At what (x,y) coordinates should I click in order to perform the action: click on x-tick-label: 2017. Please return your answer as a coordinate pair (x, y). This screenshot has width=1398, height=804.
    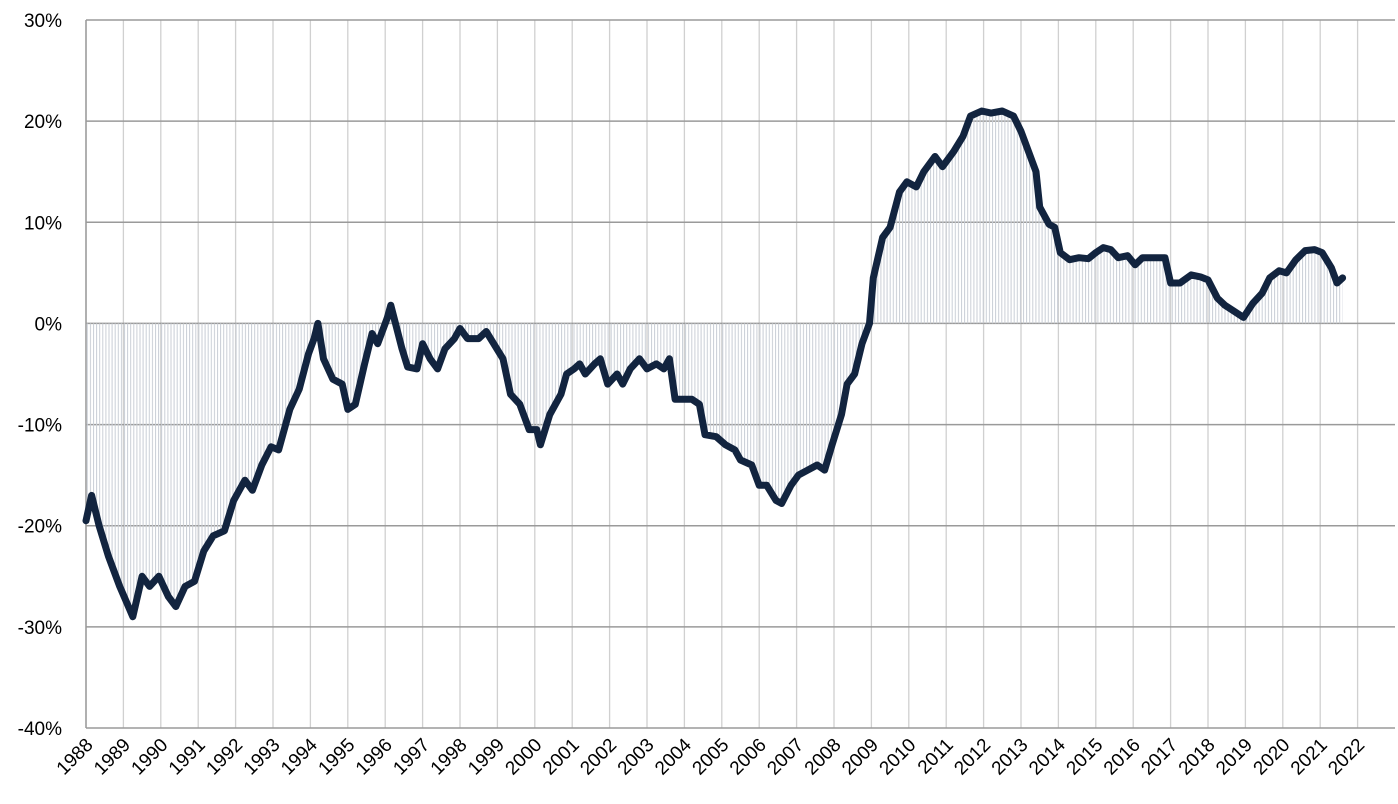
    Looking at the image, I should click on (1159, 757).